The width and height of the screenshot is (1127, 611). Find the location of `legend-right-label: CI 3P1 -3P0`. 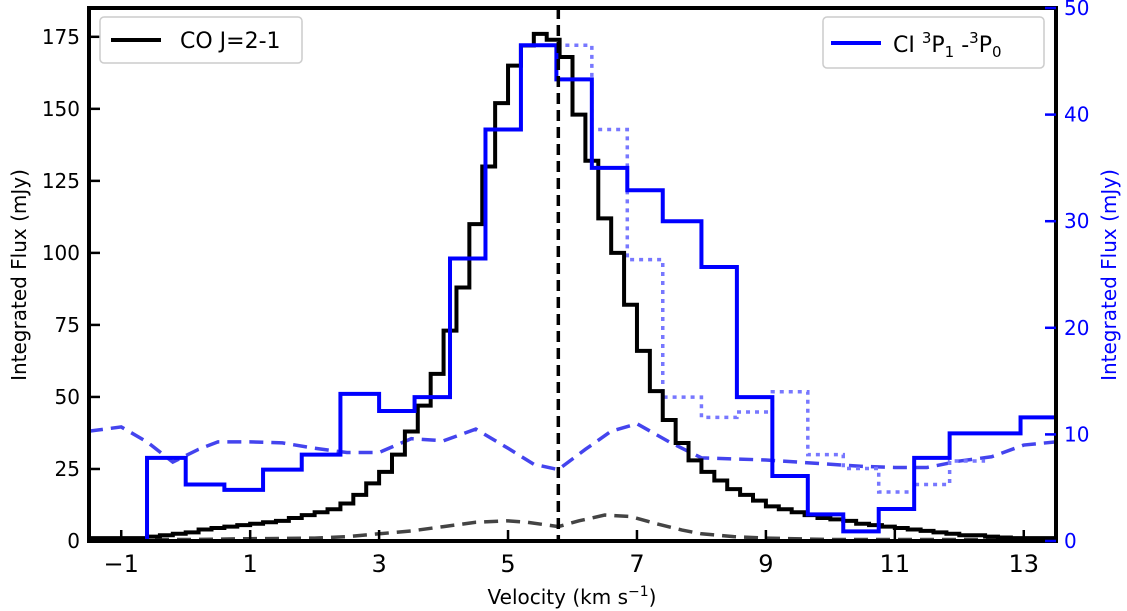

legend-right-label: CI 3P1 -3P0 is located at coordinates (947, 45).